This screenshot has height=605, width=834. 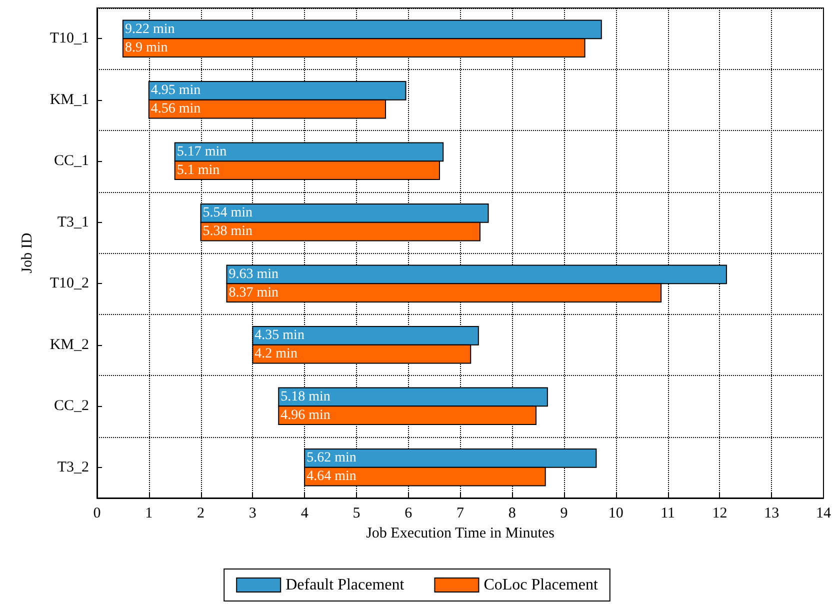 I want to click on x-tick-label: 7, so click(x=460, y=514).